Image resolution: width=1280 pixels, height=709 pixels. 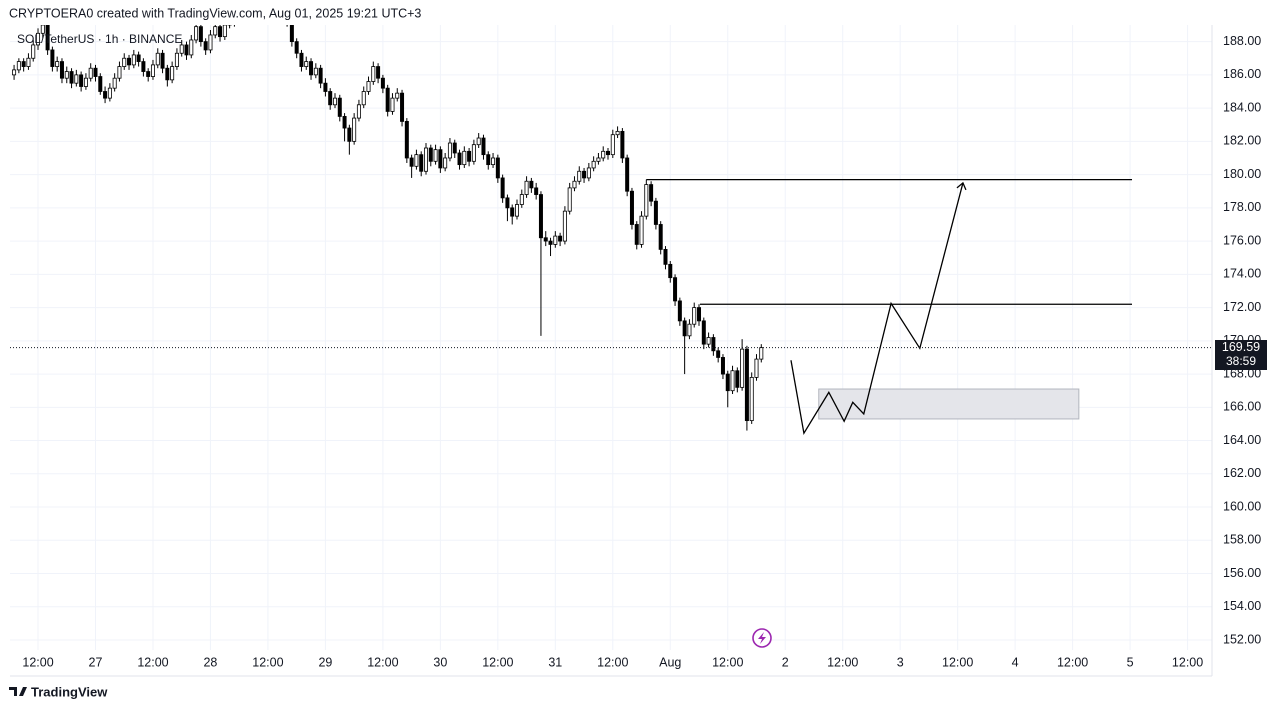 I want to click on x-tick-label: 30, so click(x=440, y=662).